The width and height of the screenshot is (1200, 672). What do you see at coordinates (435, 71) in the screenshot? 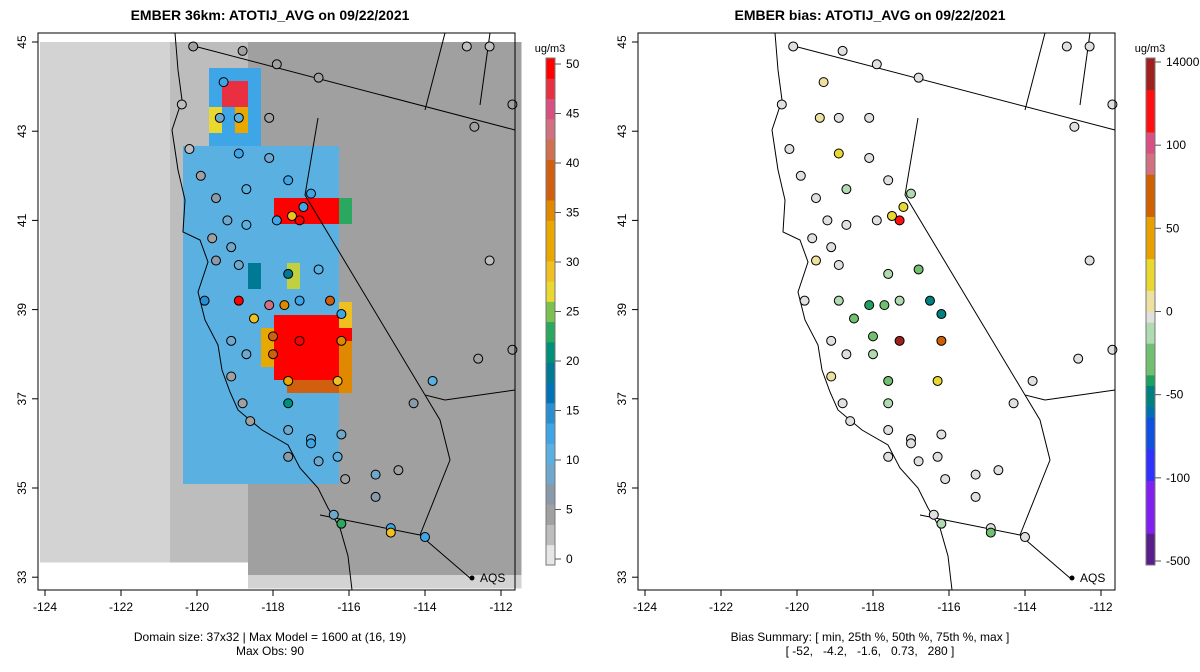
I see `state-boundary` at bounding box center [435, 71].